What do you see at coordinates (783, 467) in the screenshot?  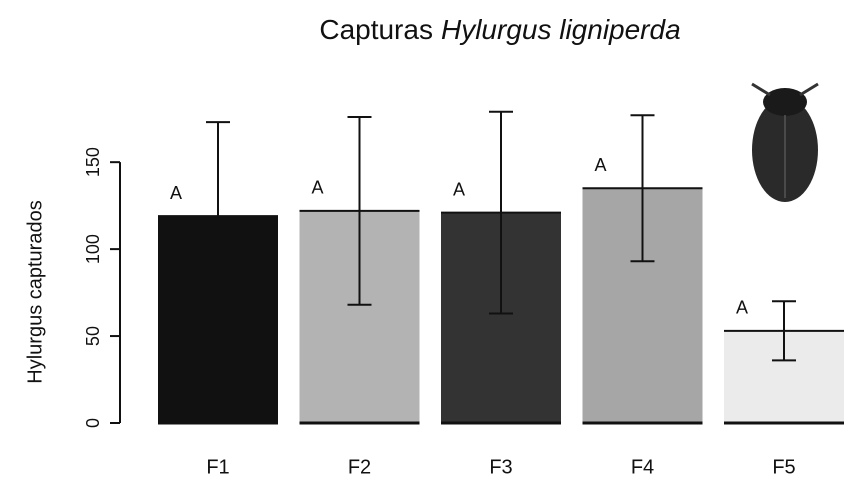 I see `x-tick-label: F5` at bounding box center [783, 467].